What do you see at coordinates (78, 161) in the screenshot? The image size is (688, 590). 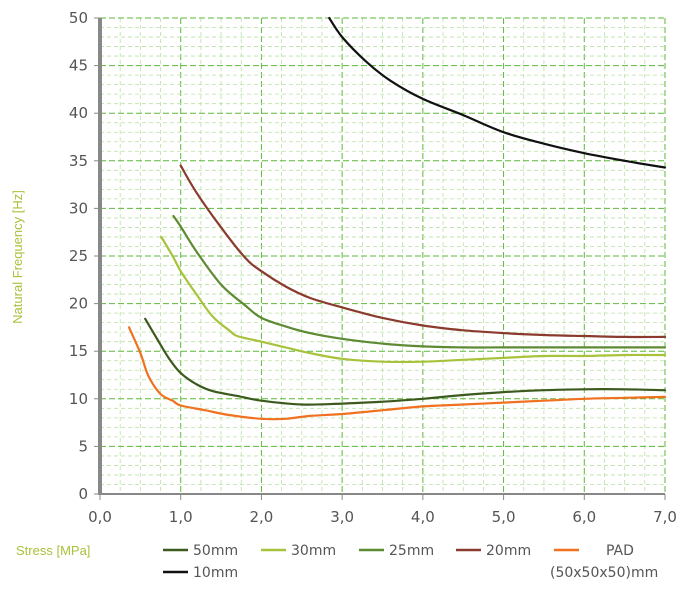 I see `y-tick-label: 35` at bounding box center [78, 161].